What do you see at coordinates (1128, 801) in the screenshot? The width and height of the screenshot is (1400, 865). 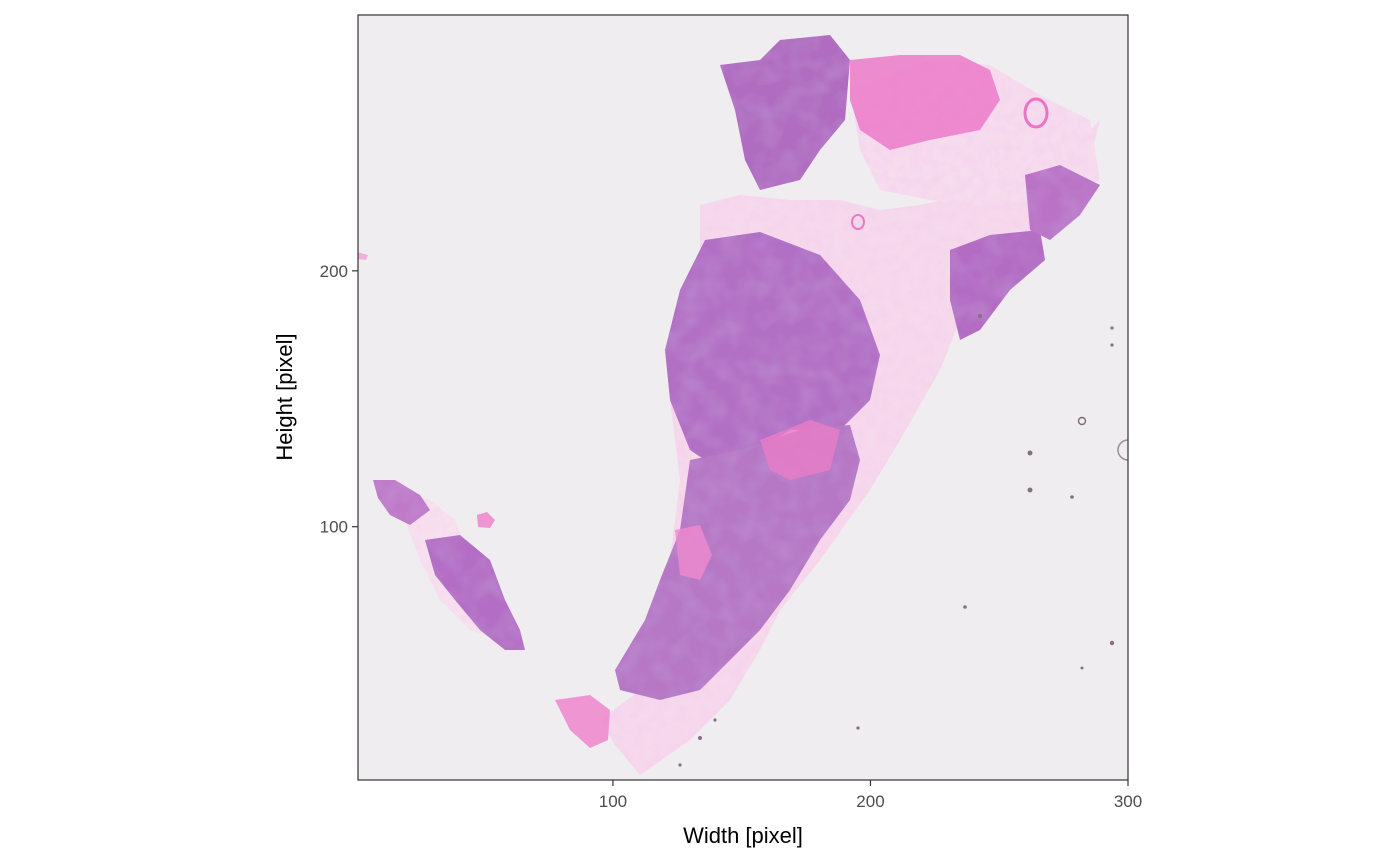 I see `x-tick-label: 300` at bounding box center [1128, 801].